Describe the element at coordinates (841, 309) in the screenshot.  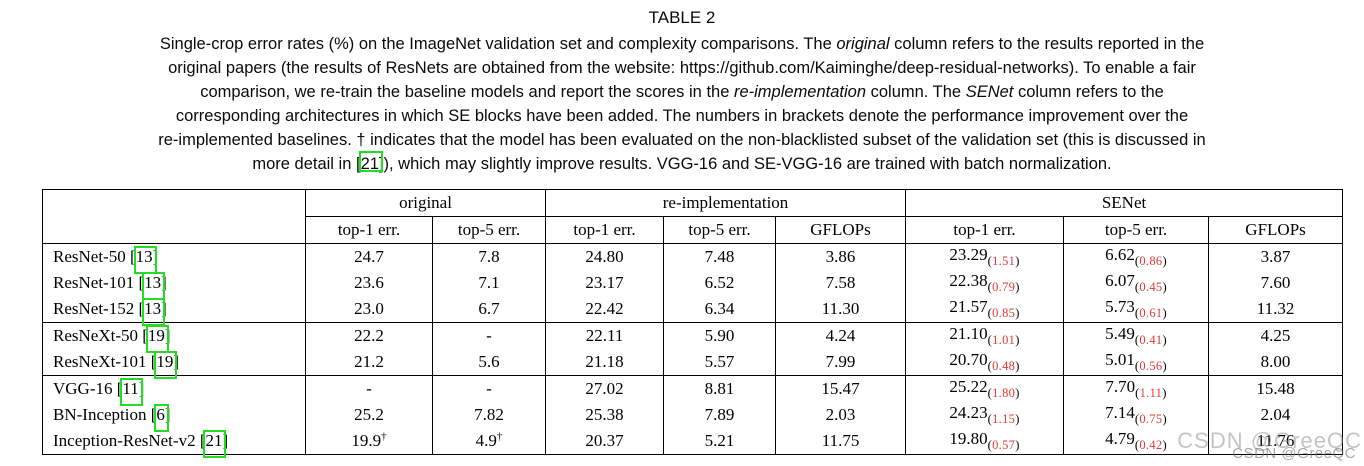
I see `cell-reimpl-gflops: 11.30` at that location.